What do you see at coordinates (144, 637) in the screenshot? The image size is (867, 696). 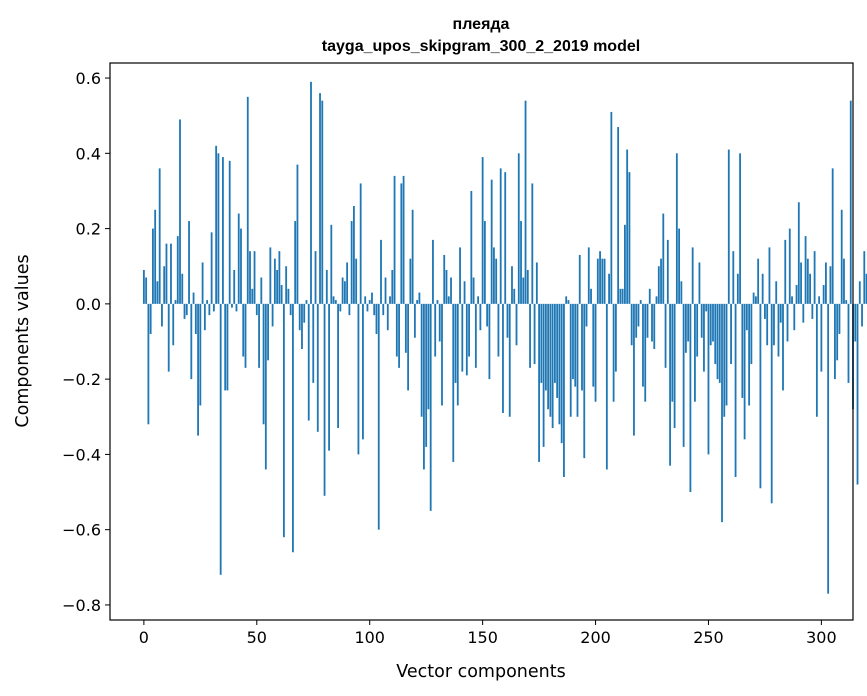 I see `x-tick-label: 0` at bounding box center [144, 637].